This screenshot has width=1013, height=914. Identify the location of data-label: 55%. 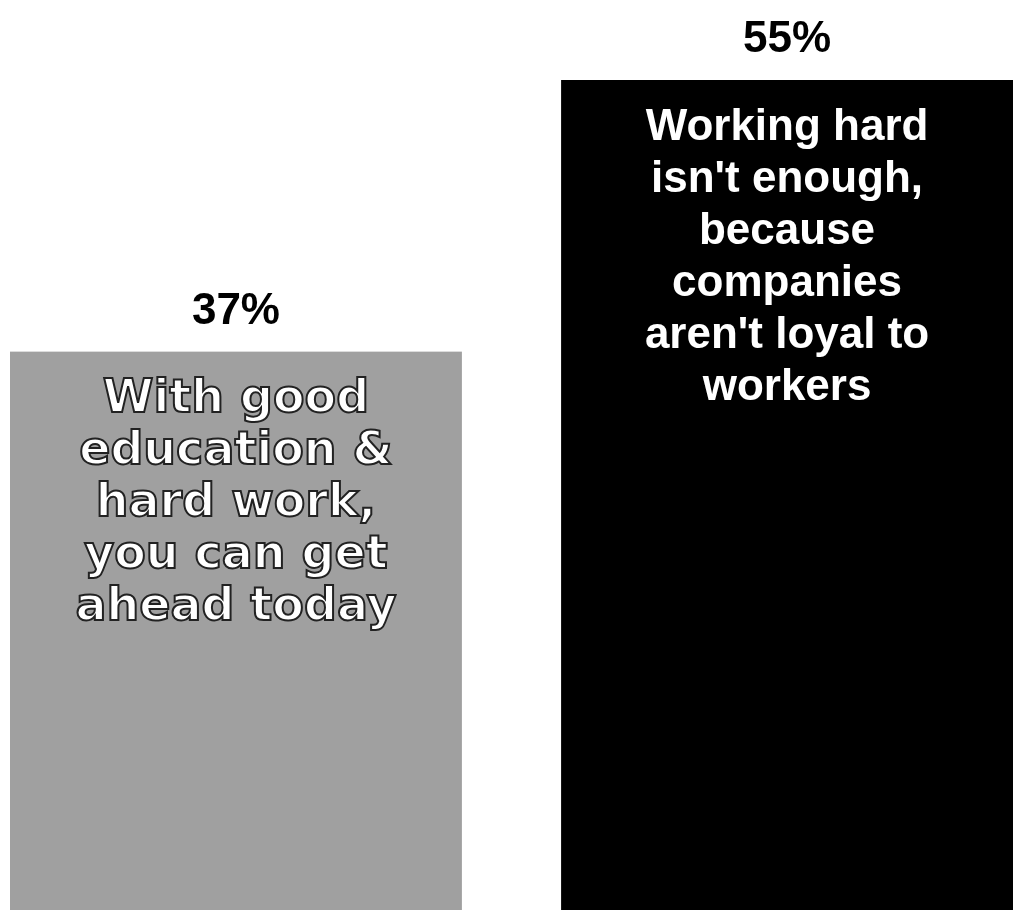
(787, 36).